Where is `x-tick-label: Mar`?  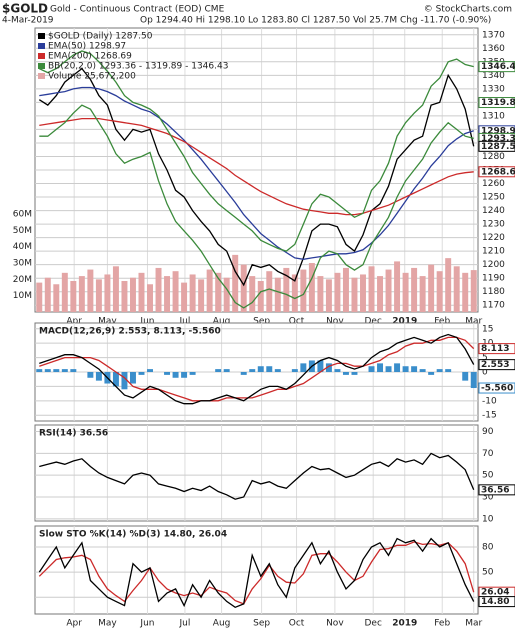
x-tick-label: Mar is located at coordinates (473, 624).